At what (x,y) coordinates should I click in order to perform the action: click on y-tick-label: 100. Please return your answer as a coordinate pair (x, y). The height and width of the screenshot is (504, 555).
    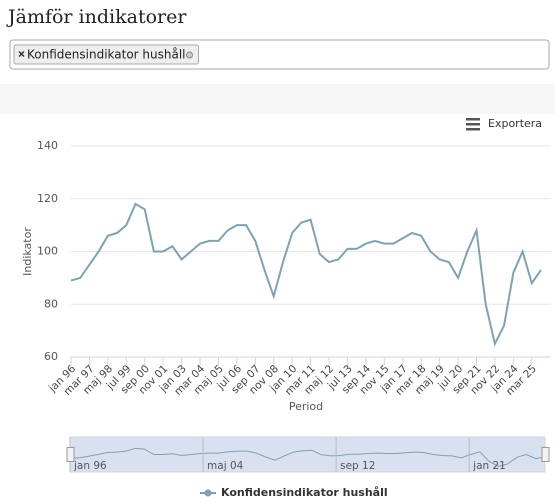
    Looking at the image, I should click on (47, 251).